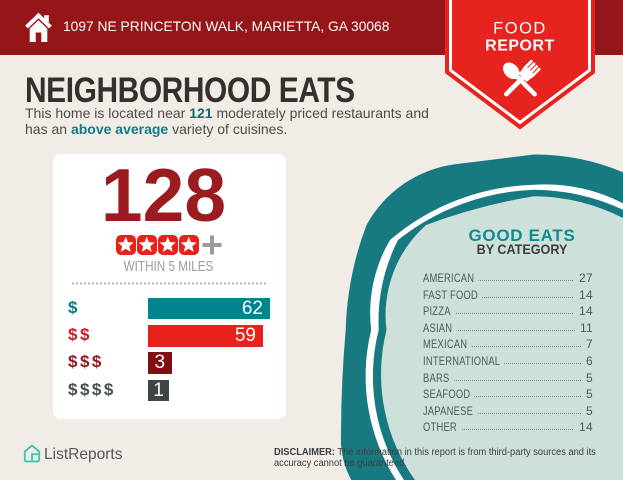  What do you see at coordinates (520, 29) in the screenshot?
I see `svg-text: FOOD` at bounding box center [520, 29].